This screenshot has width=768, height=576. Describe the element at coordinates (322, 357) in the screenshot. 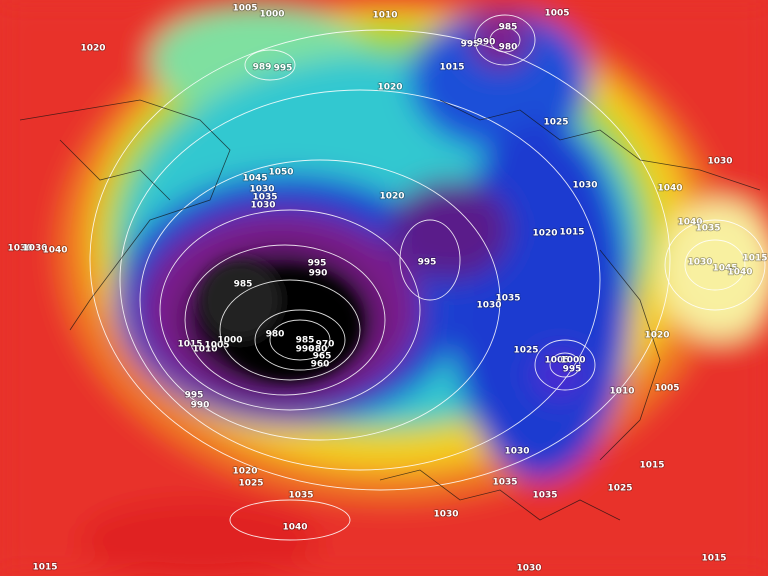

I see `isobar-label: 965` at that location.